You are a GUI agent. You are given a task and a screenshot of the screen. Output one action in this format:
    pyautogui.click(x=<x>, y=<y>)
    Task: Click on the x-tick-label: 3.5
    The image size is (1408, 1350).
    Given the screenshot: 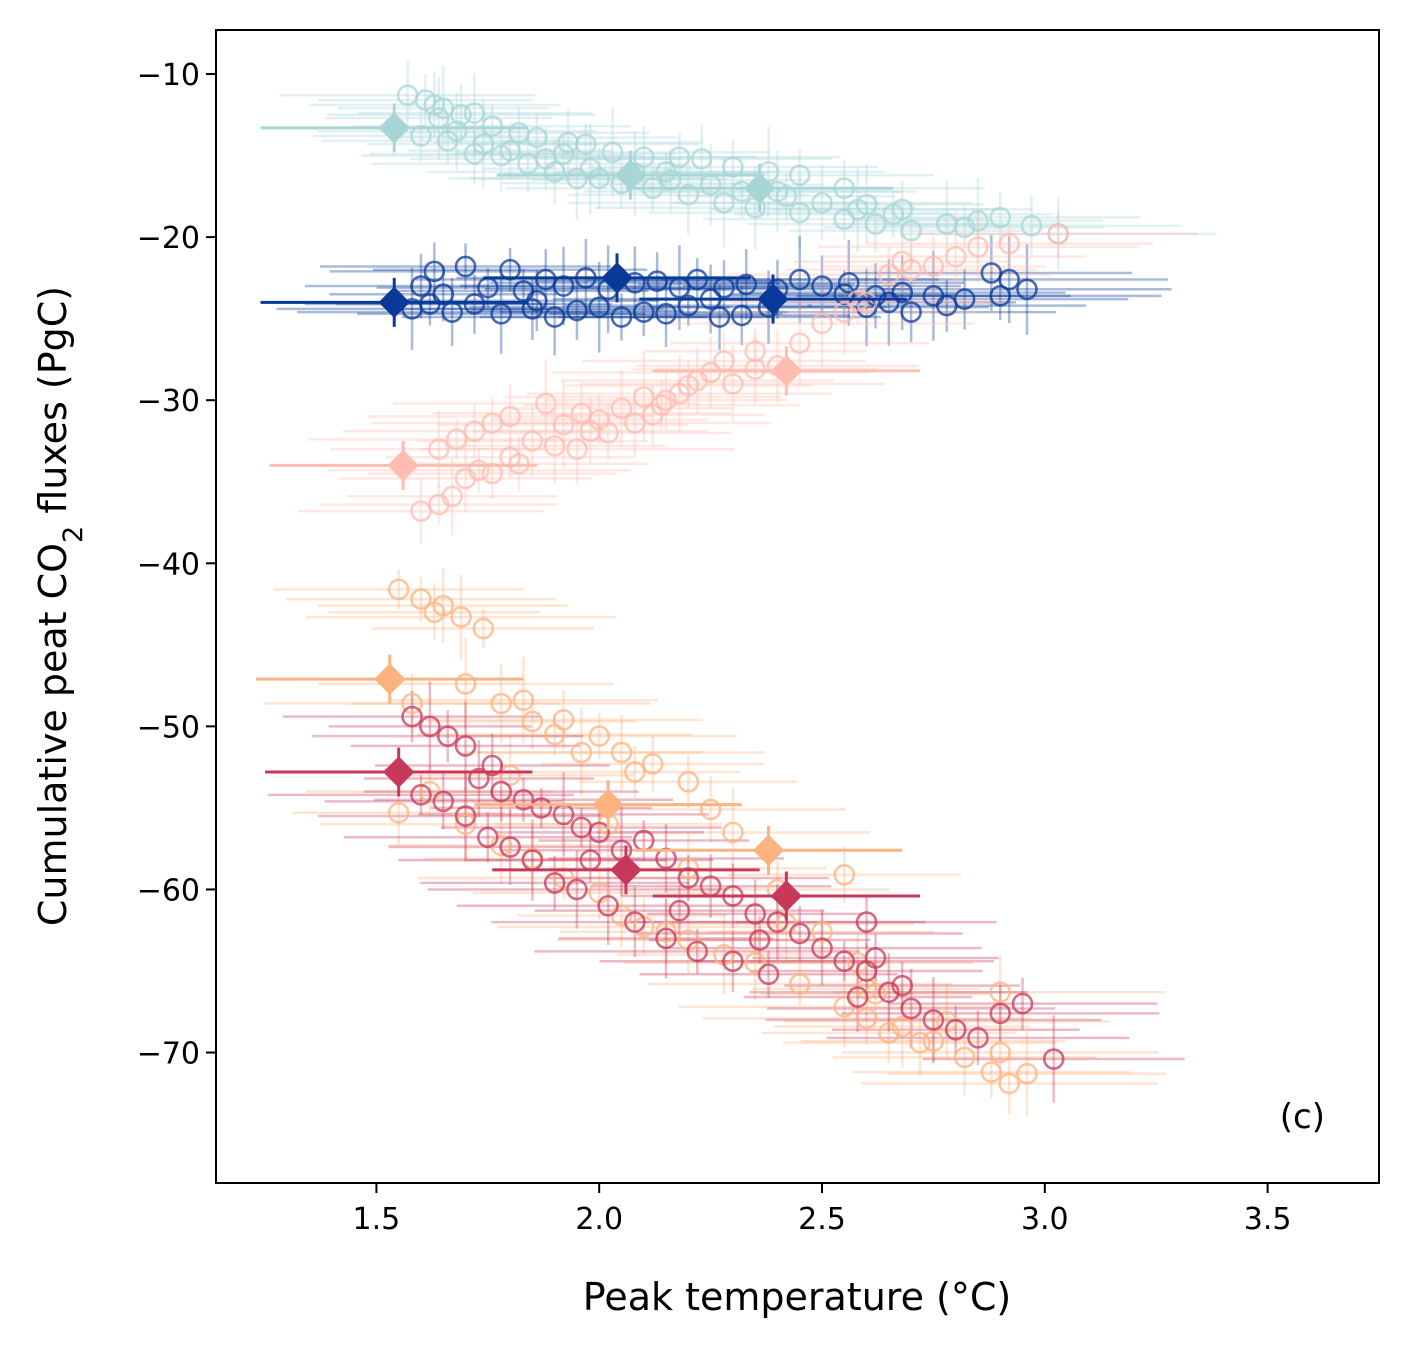 What is the action you would take?
    pyautogui.click(x=1268, y=1219)
    